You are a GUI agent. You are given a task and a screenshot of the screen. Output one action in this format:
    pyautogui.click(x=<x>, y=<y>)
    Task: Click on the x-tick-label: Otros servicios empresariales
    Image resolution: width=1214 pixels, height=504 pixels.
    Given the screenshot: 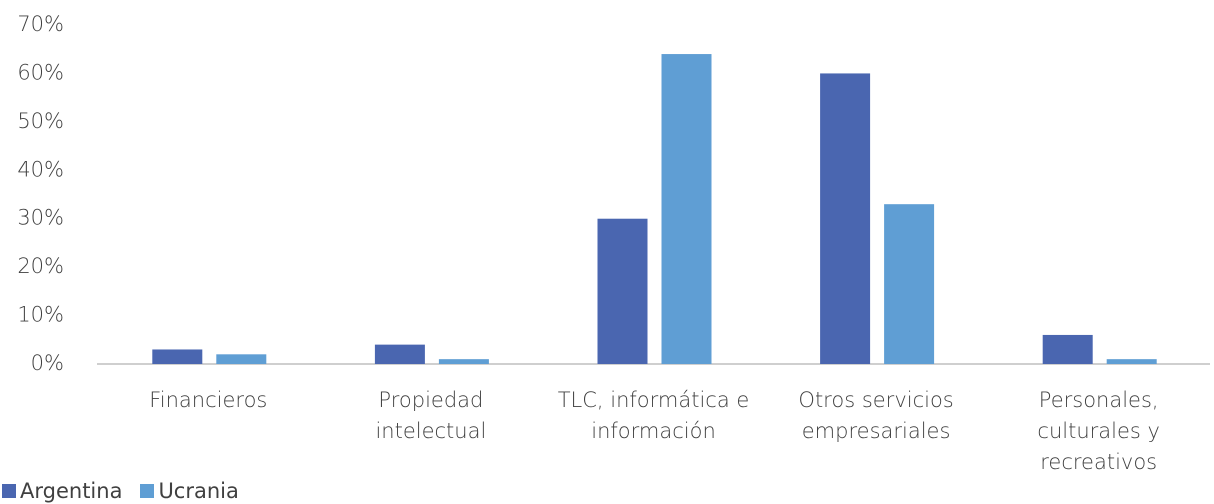 What is the action you would take?
    pyautogui.click(x=876, y=415)
    